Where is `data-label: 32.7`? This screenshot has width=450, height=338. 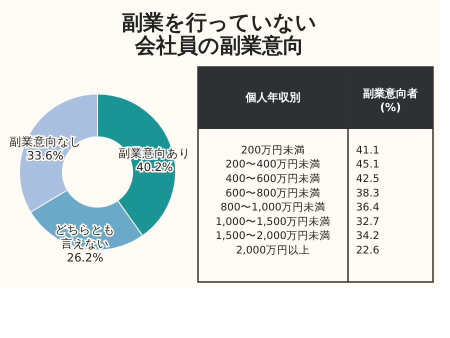 data-label: 32.7 is located at coordinates (368, 222).